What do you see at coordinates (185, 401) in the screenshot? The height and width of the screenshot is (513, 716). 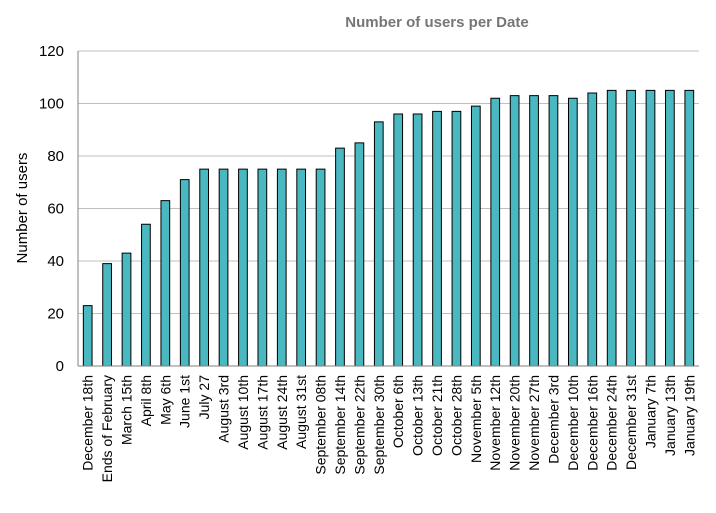 I see `x-tick-label: June 1st` at bounding box center [185, 401].